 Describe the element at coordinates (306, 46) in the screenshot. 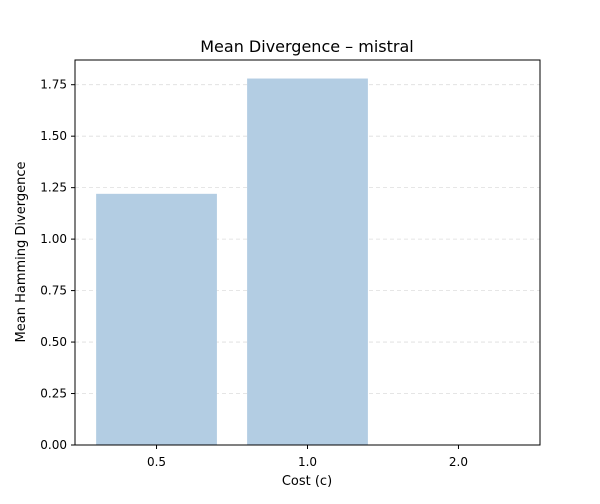

I see `chart-title: Mean Divergence – mistral` at that location.